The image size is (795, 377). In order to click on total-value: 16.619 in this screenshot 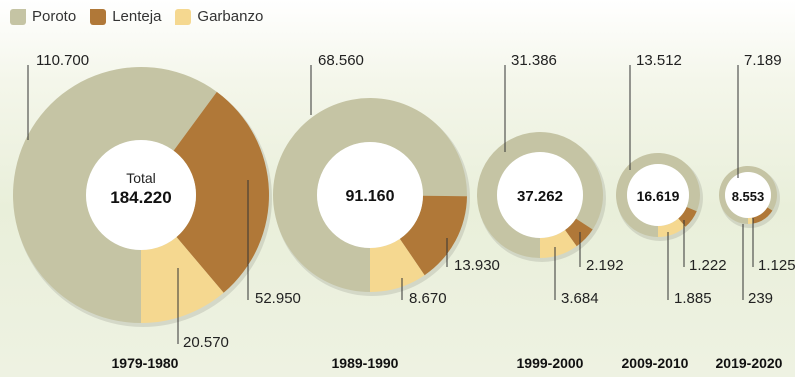, I will do `click(658, 196)`.